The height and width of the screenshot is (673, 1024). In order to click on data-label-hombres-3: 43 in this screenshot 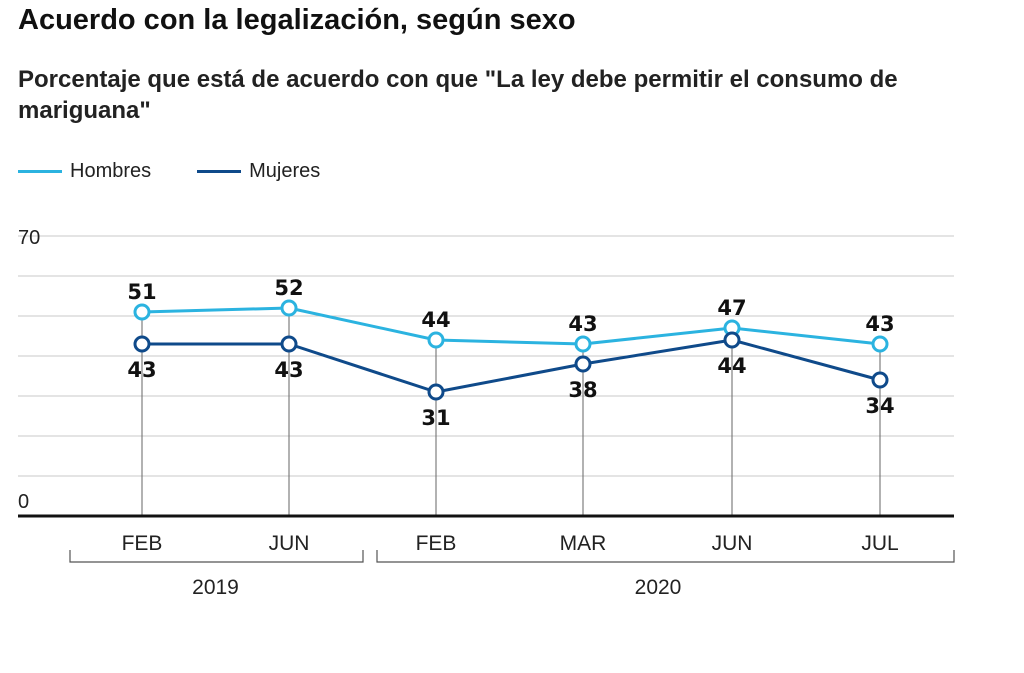, I will do `click(582, 324)`.